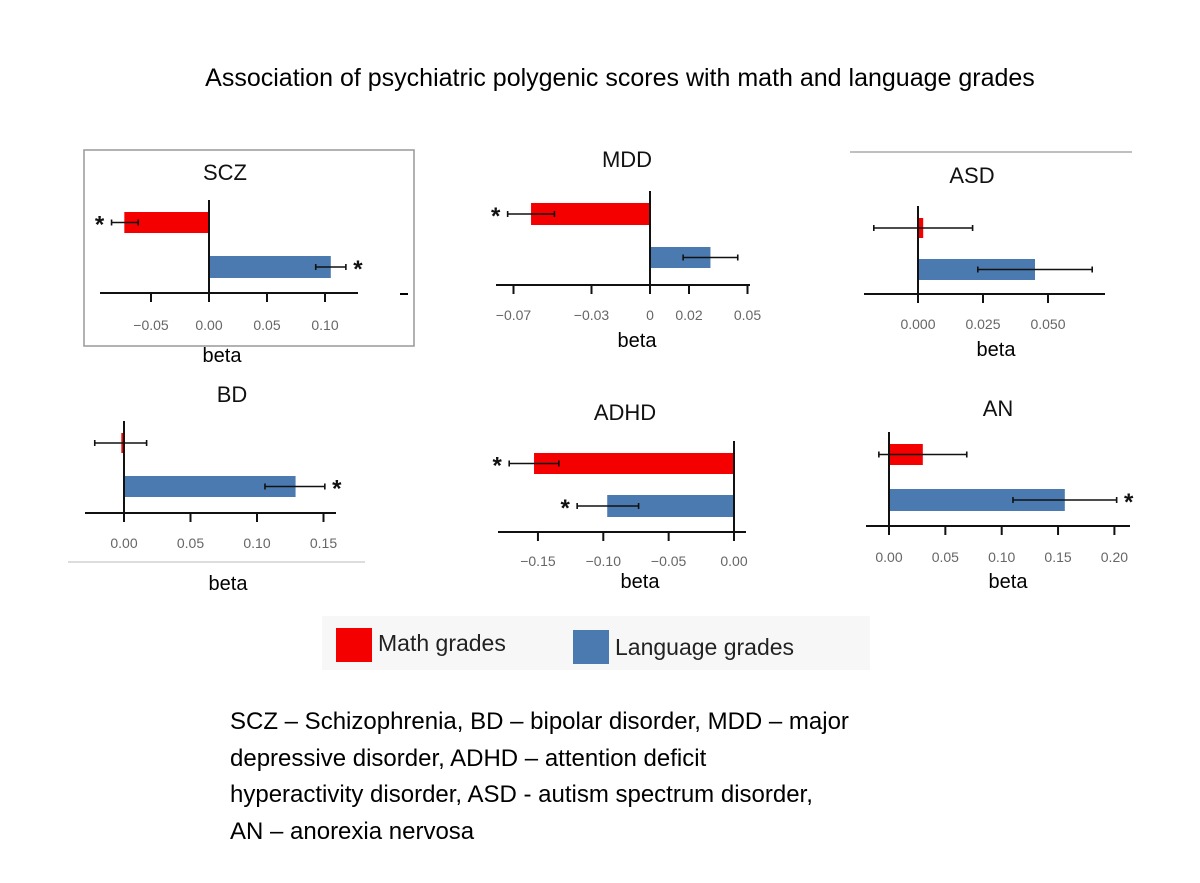 The height and width of the screenshot is (883, 1200). I want to click on mdd-significance-star: *, so click(496, 216).